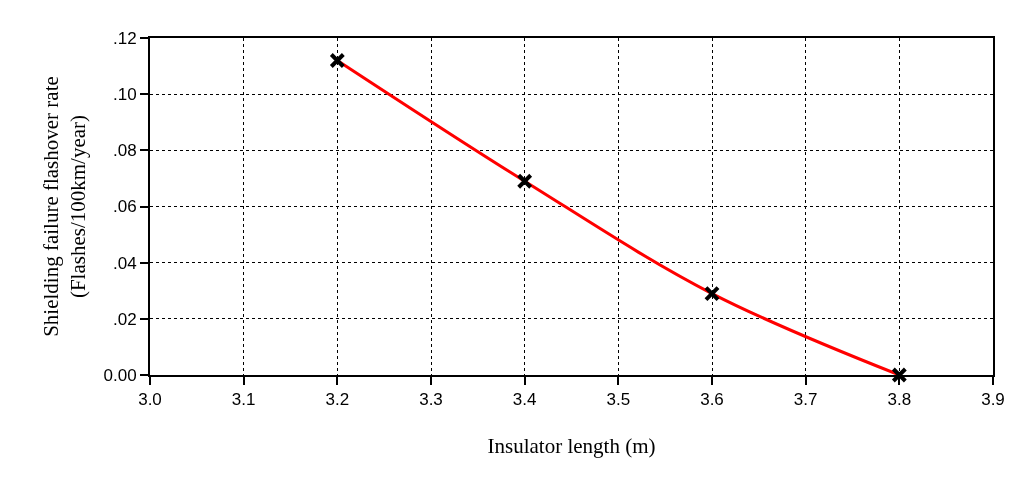 The height and width of the screenshot is (482, 1016). What do you see at coordinates (805, 400) in the screenshot?
I see `x-tick-label: 3.7` at bounding box center [805, 400].